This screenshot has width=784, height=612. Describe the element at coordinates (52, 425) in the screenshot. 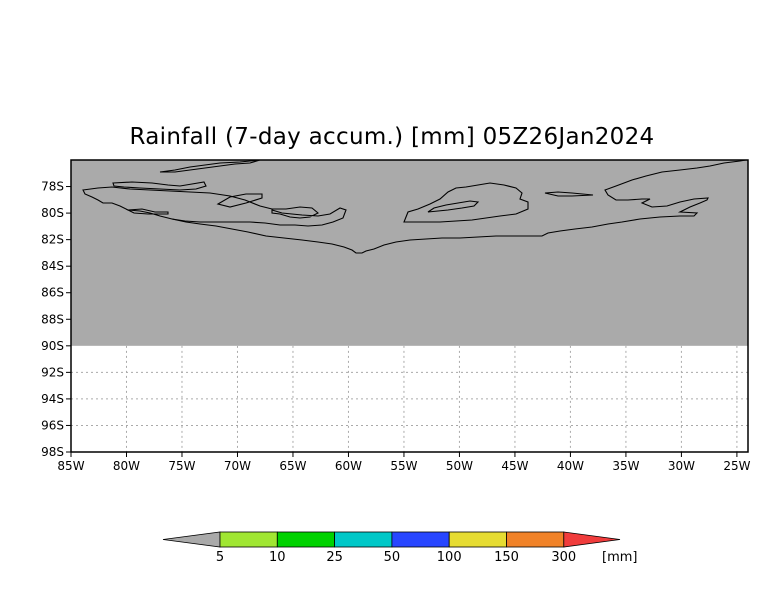

I see `lat-tick-label: 96S` at that location.